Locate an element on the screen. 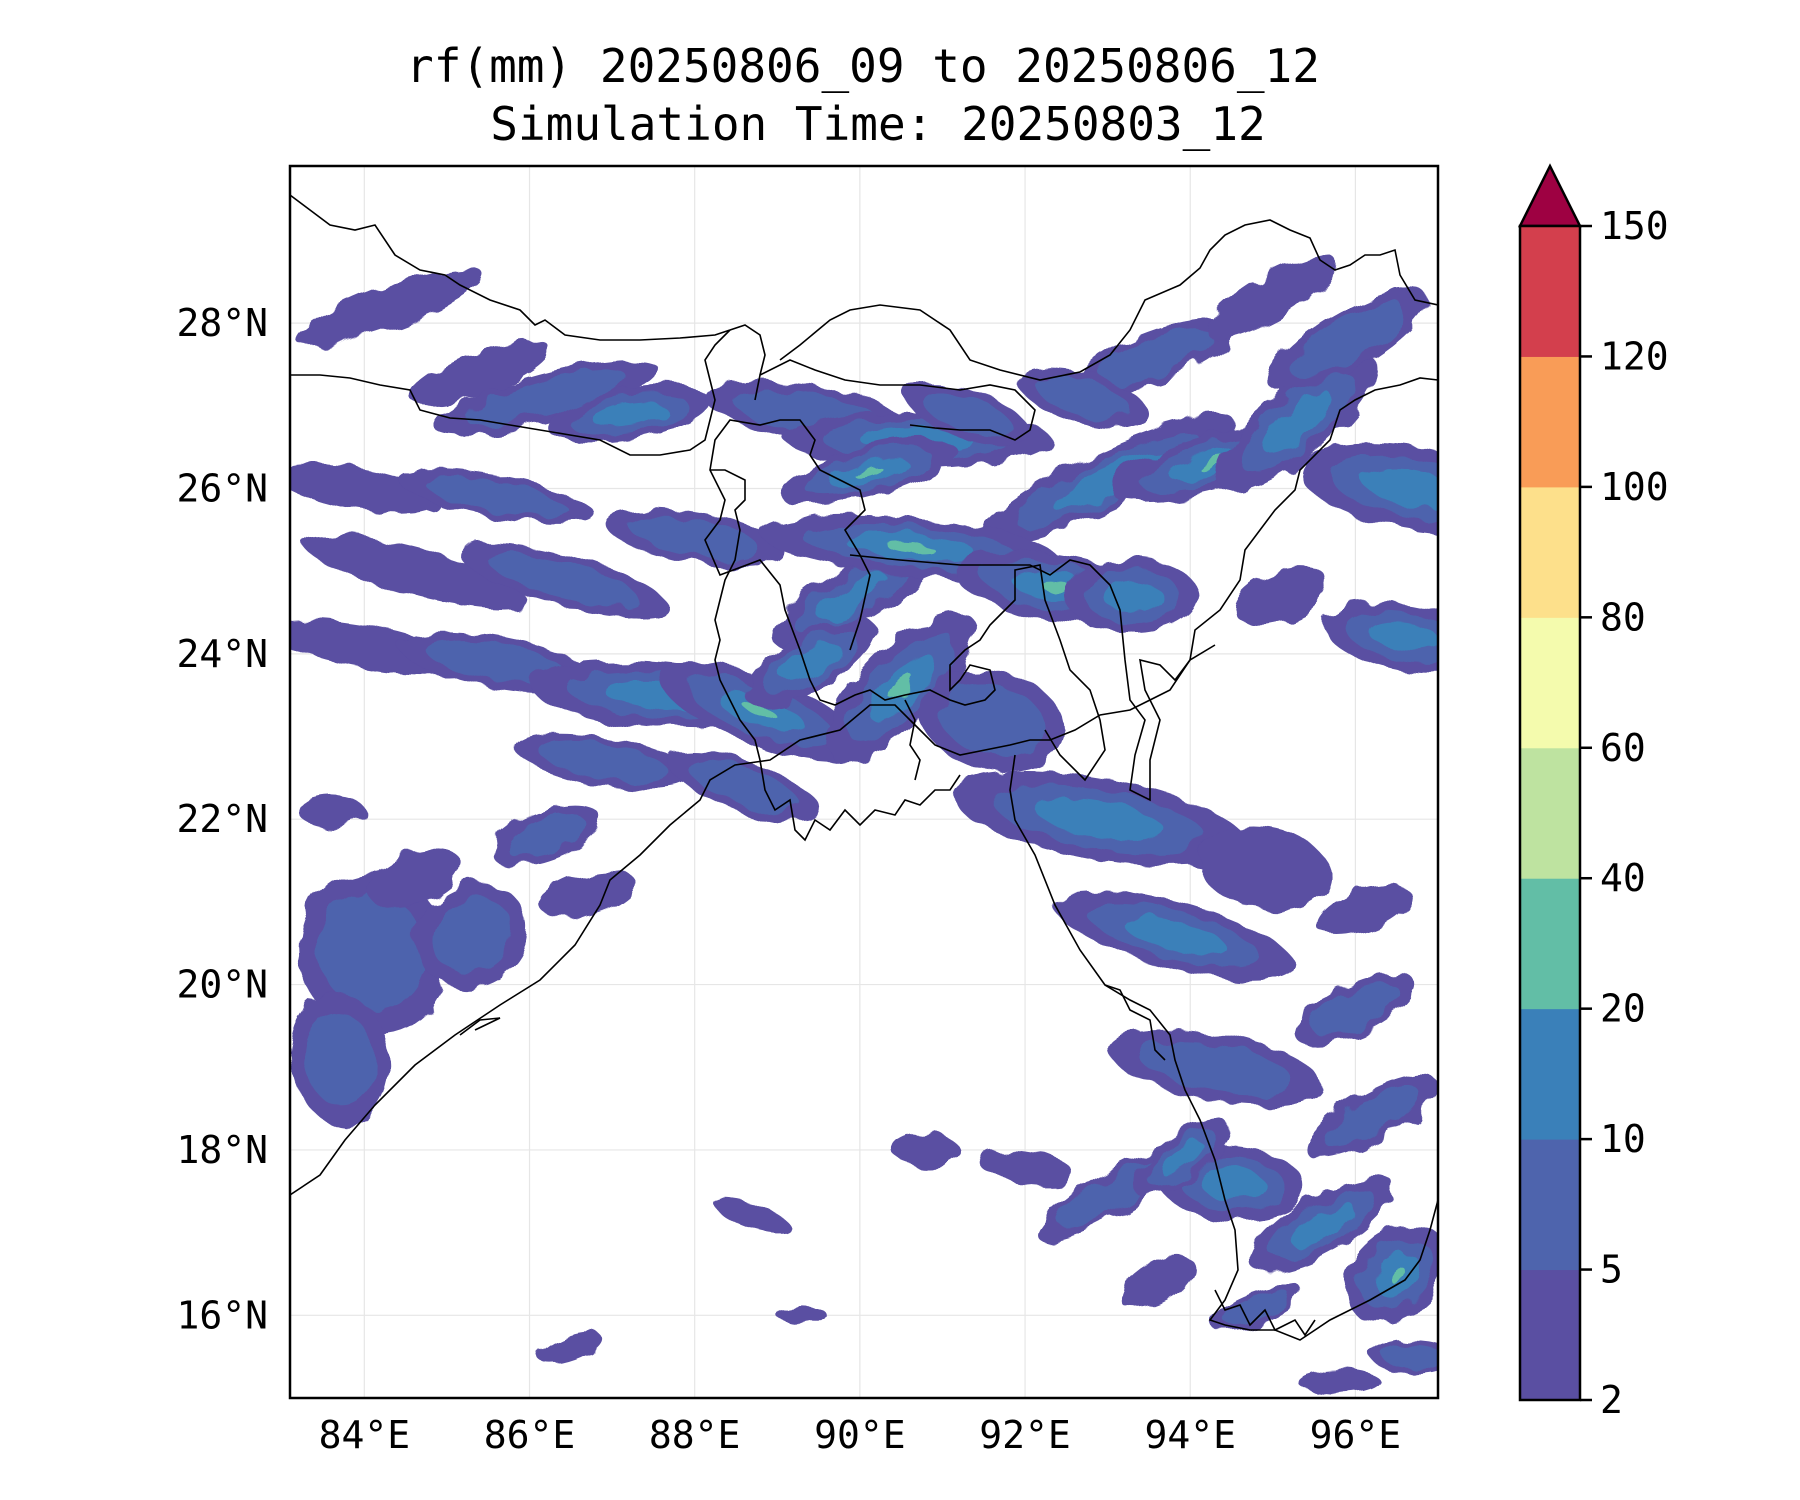 The width and height of the screenshot is (1800, 1500). x-tick-label: 84°E is located at coordinates (365, 1435).